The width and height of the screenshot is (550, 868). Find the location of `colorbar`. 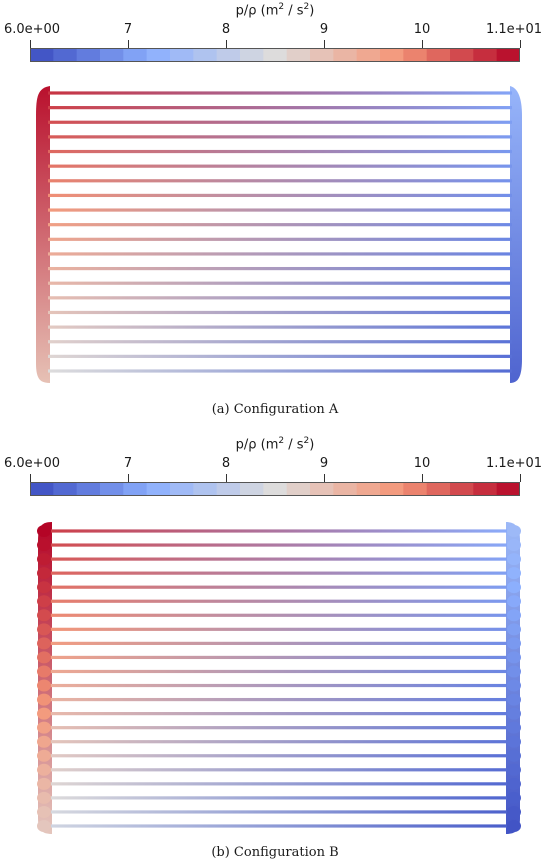

colorbar is located at coordinates (275, 55).